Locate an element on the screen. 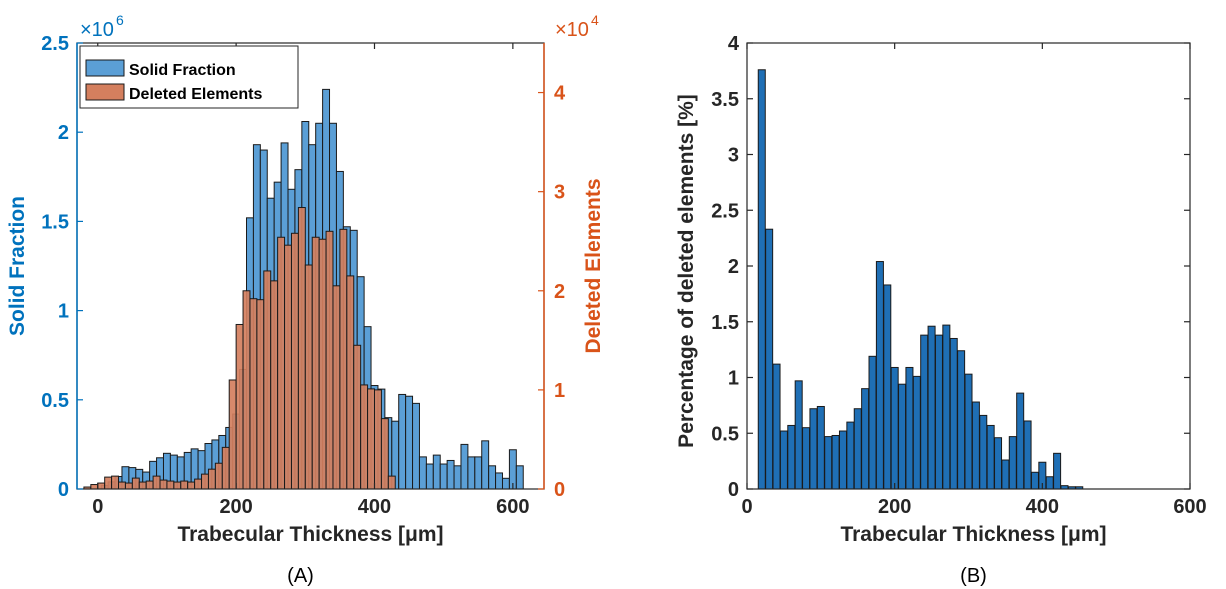 The height and width of the screenshot is (589, 1226). legend-label-solid-fraction: Solid Fraction is located at coordinates (182, 70).